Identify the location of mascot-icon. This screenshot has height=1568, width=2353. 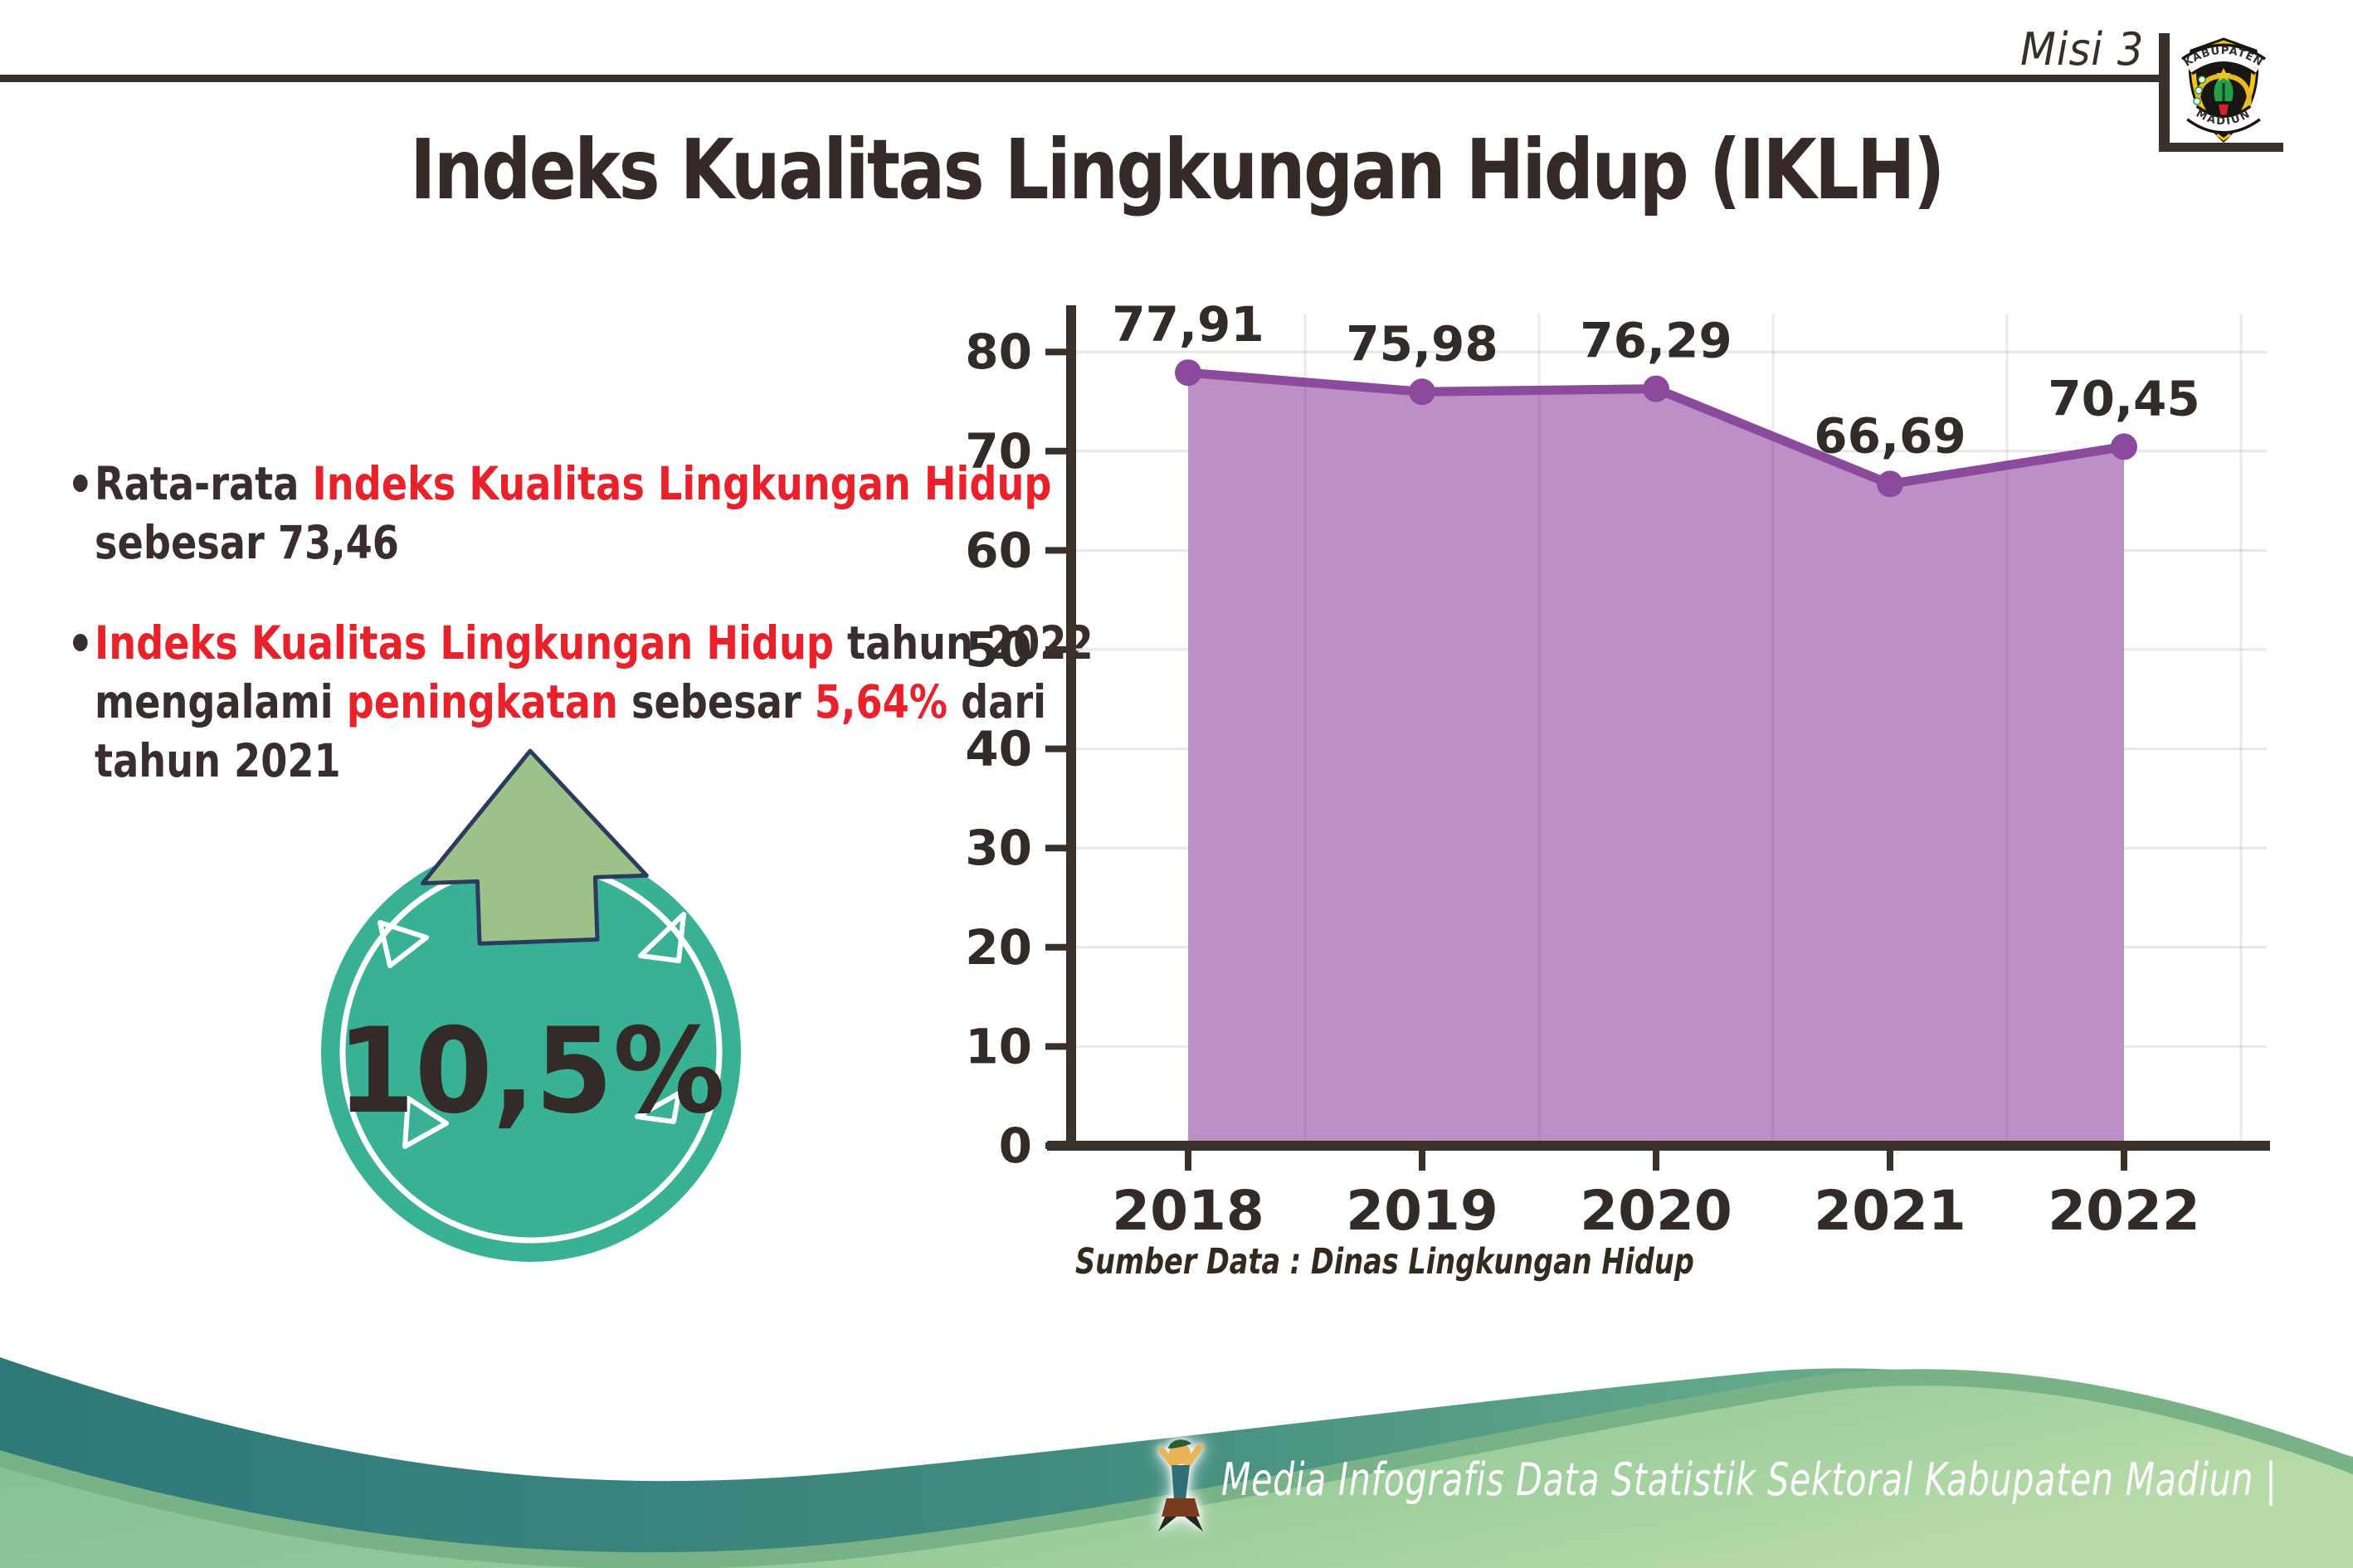
(1180, 1485).